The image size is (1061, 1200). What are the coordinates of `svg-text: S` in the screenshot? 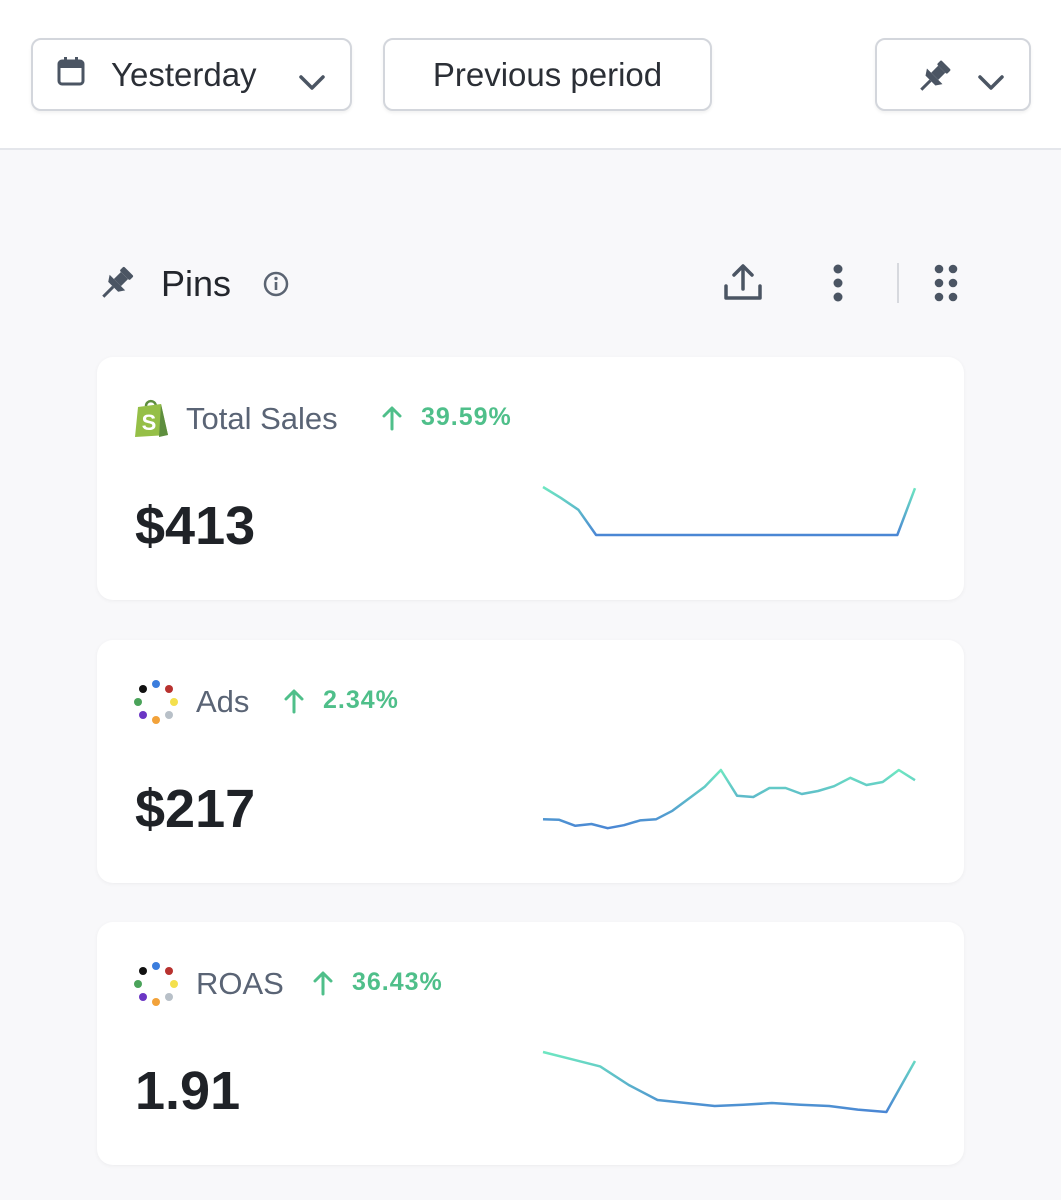 It's located at (149, 422).